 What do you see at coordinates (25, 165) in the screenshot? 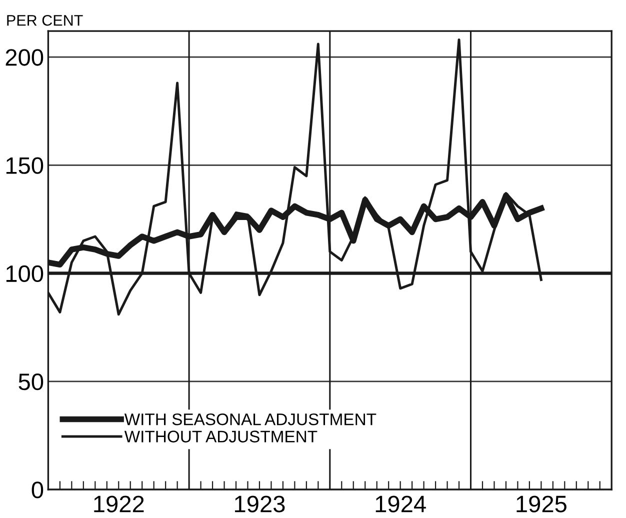
I see `y-tick-label: 150` at bounding box center [25, 165].